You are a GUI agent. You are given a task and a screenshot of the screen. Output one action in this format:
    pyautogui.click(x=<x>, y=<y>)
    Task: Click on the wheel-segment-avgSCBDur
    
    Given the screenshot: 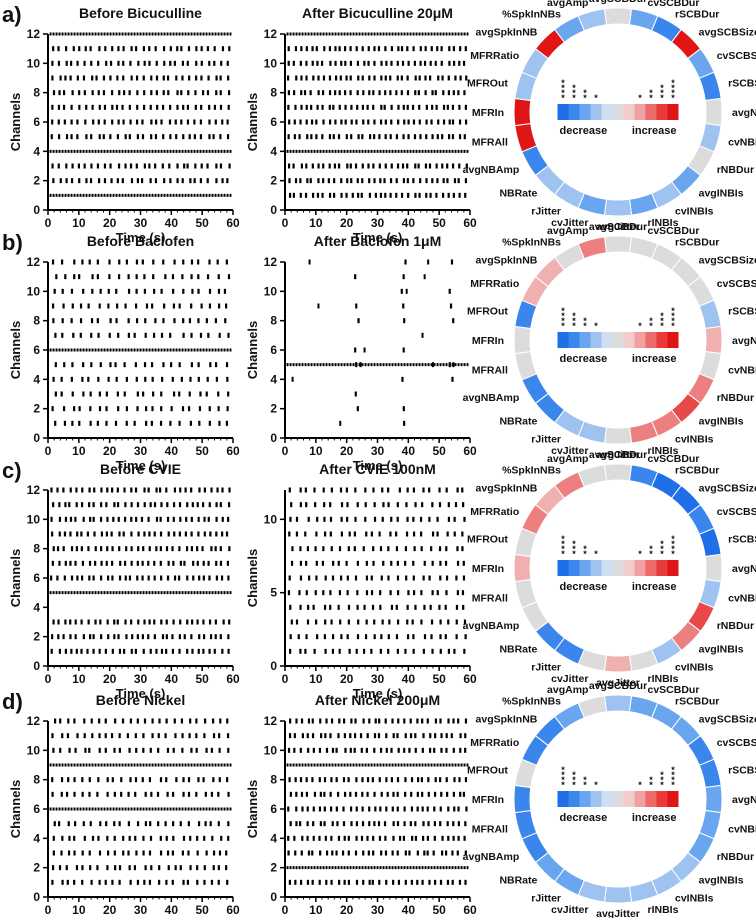 What is the action you would take?
    pyautogui.click(x=618, y=244)
    